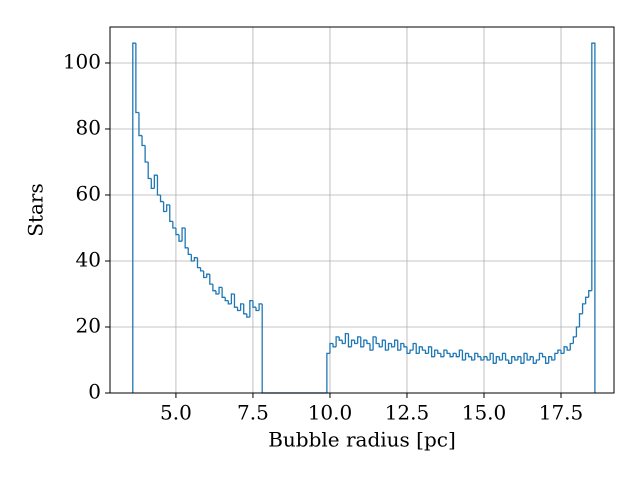  Describe the element at coordinates (36, 210) in the screenshot. I see `y-axis-label: Stars` at that location.